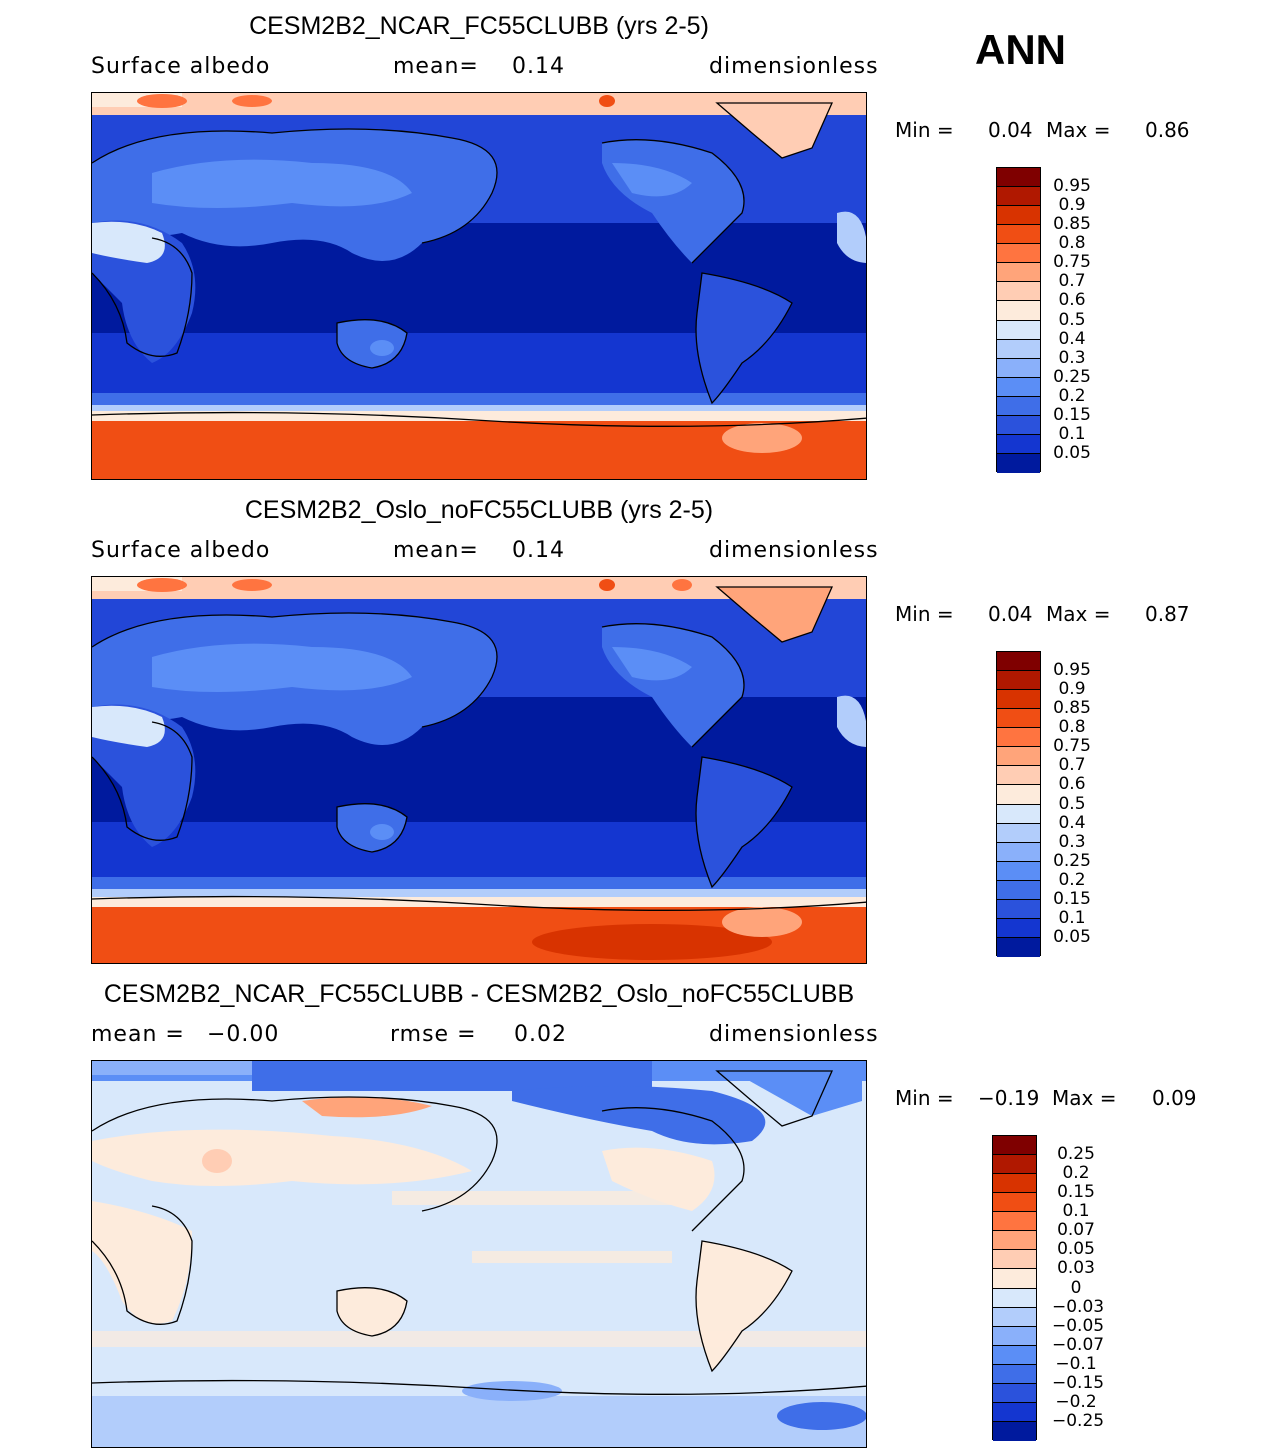 The height and width of the screenshot is (1455, 1285). I want to click on panel-1-variable: Surface albedo, so click(181, 66).